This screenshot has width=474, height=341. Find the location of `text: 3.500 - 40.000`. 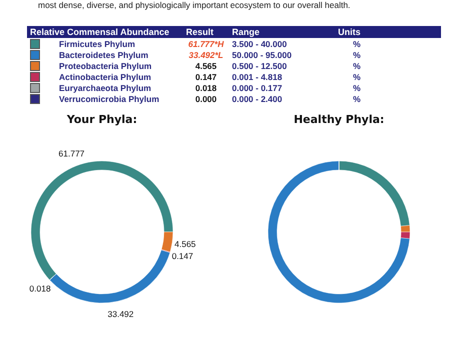

text: 3.500 - 40.000 is located at coordinates (259, 43).